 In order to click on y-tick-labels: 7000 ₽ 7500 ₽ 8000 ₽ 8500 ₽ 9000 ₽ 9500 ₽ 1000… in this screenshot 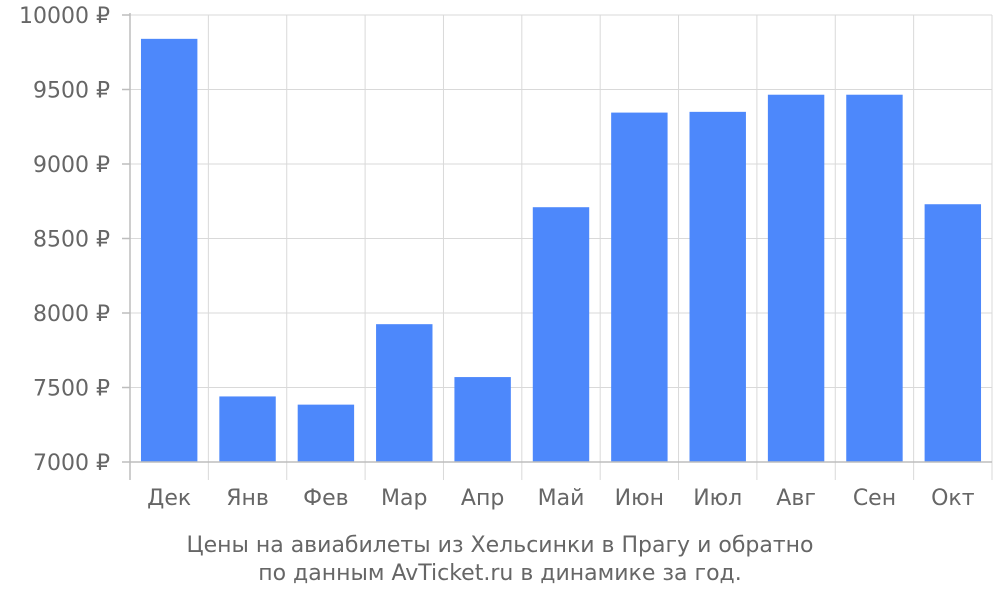, I will do `click(64, 240)`.